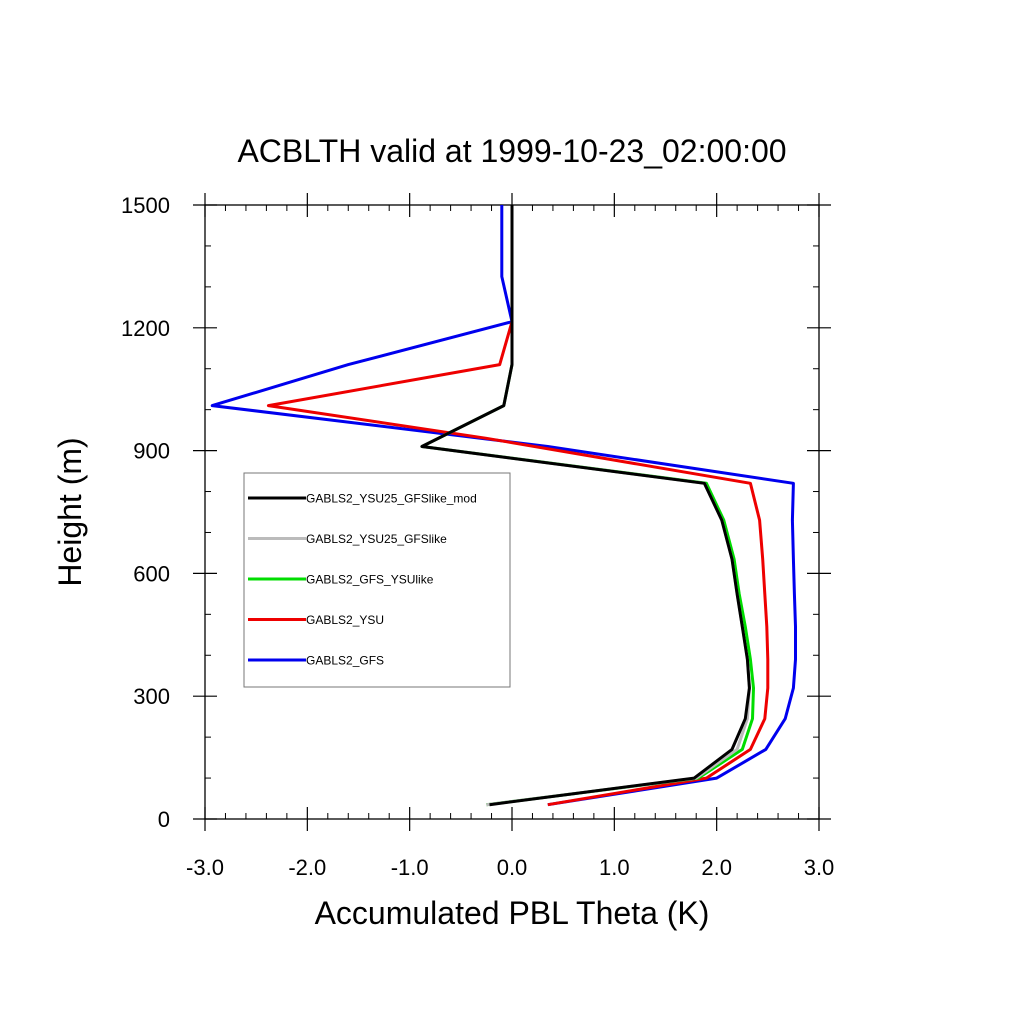 The width and height of the screenshot is (1024, 1024). What do you see at coordinates (145, 512) in the screenshot?
I see `y-tick-labels: 0 300 600 900 1200 1500` at bounding box center [145, 512].